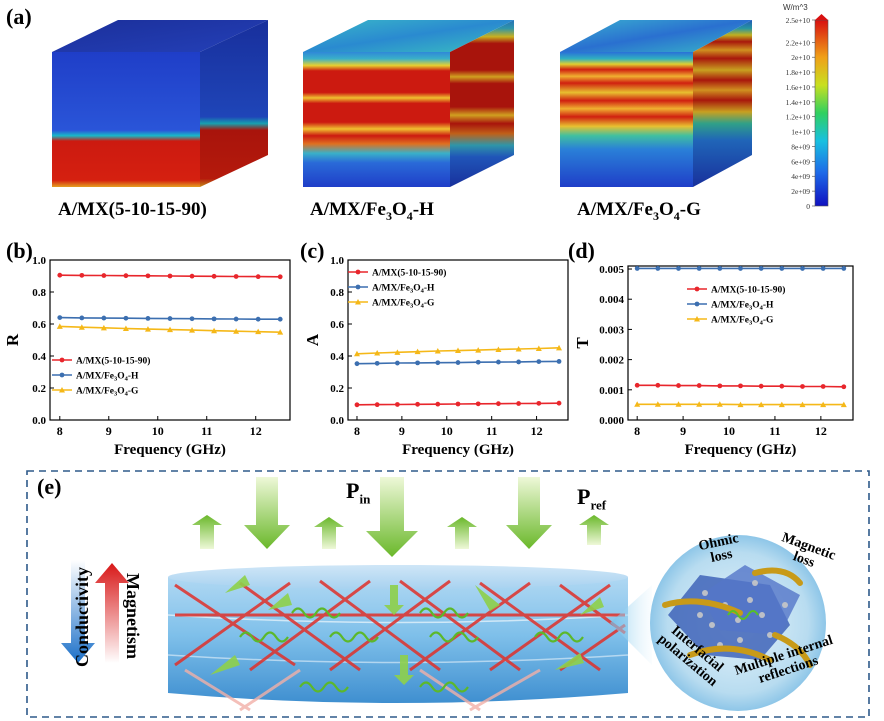  What do you see at coordinates (742, 321) in the screenshot?
I see `legend-entry: A/MX/Fe3O4-G` at bounding box center [742, 321].